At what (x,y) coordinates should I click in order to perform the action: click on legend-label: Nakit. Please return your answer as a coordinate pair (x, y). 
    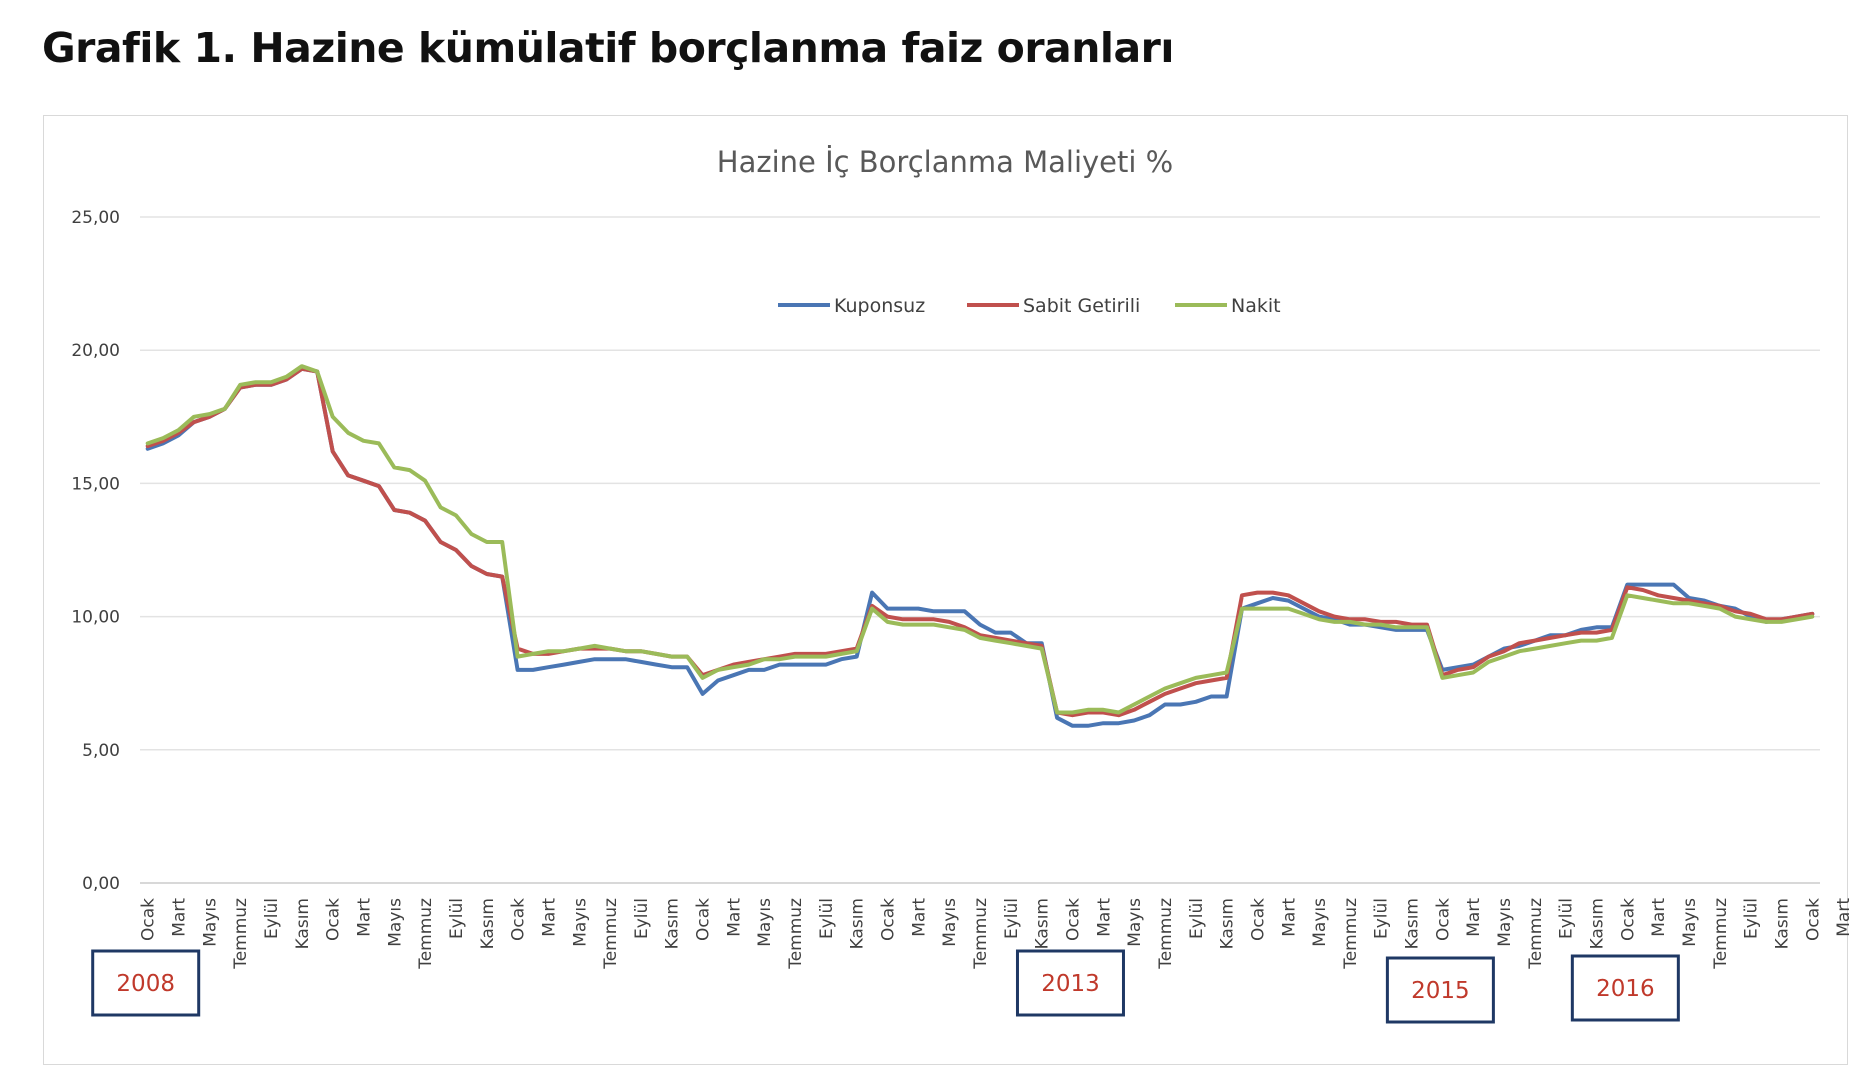
    Looking at the image, I should click on (1256, 306).